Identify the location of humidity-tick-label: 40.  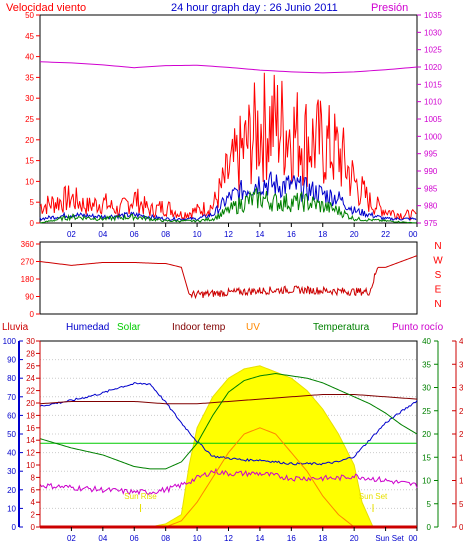
(11, 453).